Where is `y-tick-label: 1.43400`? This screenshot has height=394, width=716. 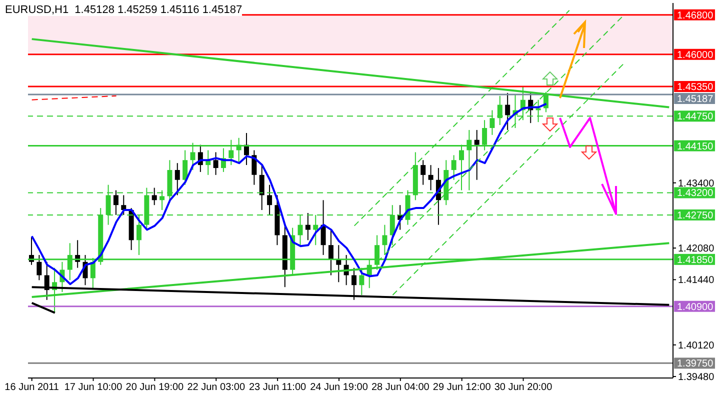
y-tick-label: 1.43400 is located at coordinates (696, 184).